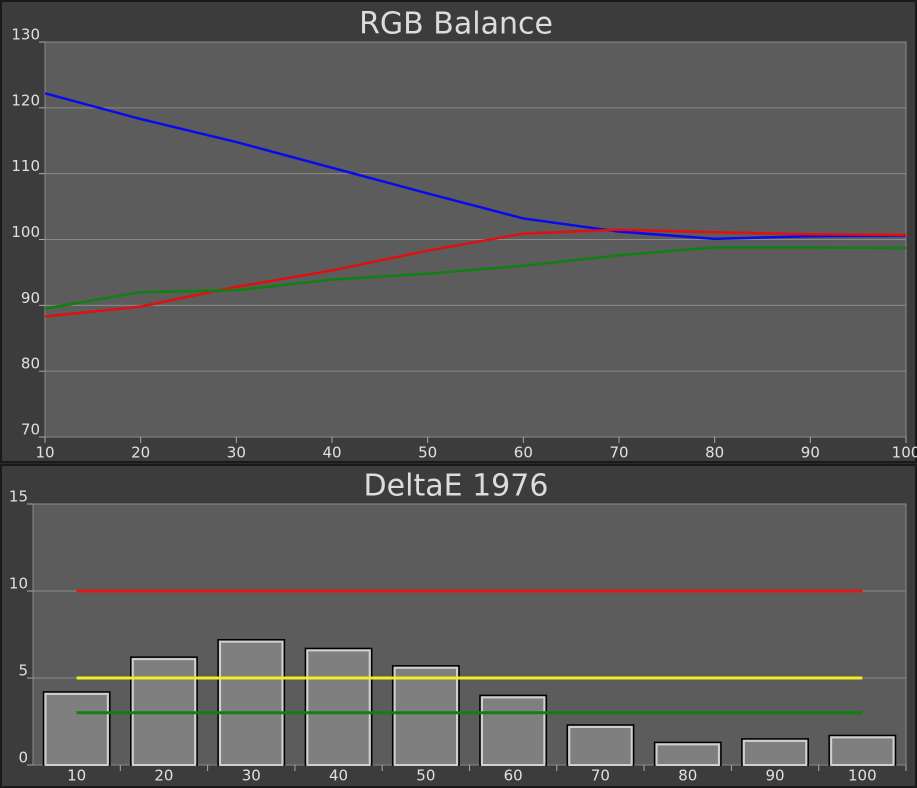 This screenshot has height=788, width=917. Describe the element at coordinates (25, 232) in the screenshot. I see `y-tick-label: 100` at that location.